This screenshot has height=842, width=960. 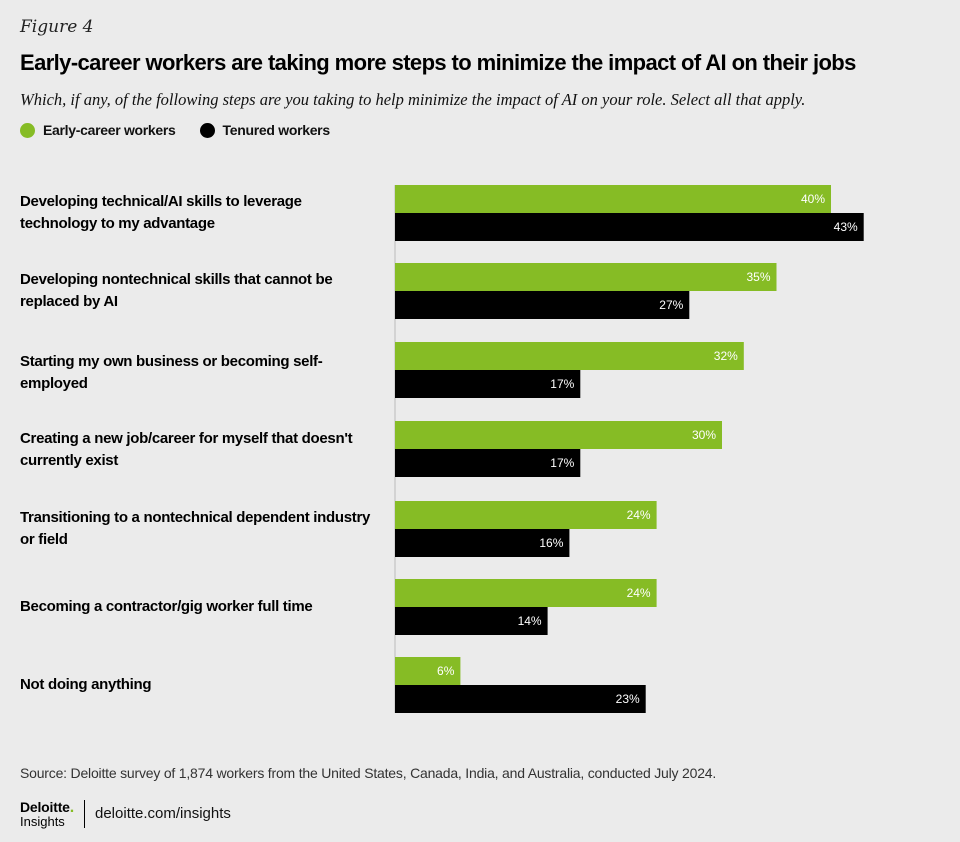 I want to click on legend-label-early-career: Early-career workers, so click(x=109, y=130).